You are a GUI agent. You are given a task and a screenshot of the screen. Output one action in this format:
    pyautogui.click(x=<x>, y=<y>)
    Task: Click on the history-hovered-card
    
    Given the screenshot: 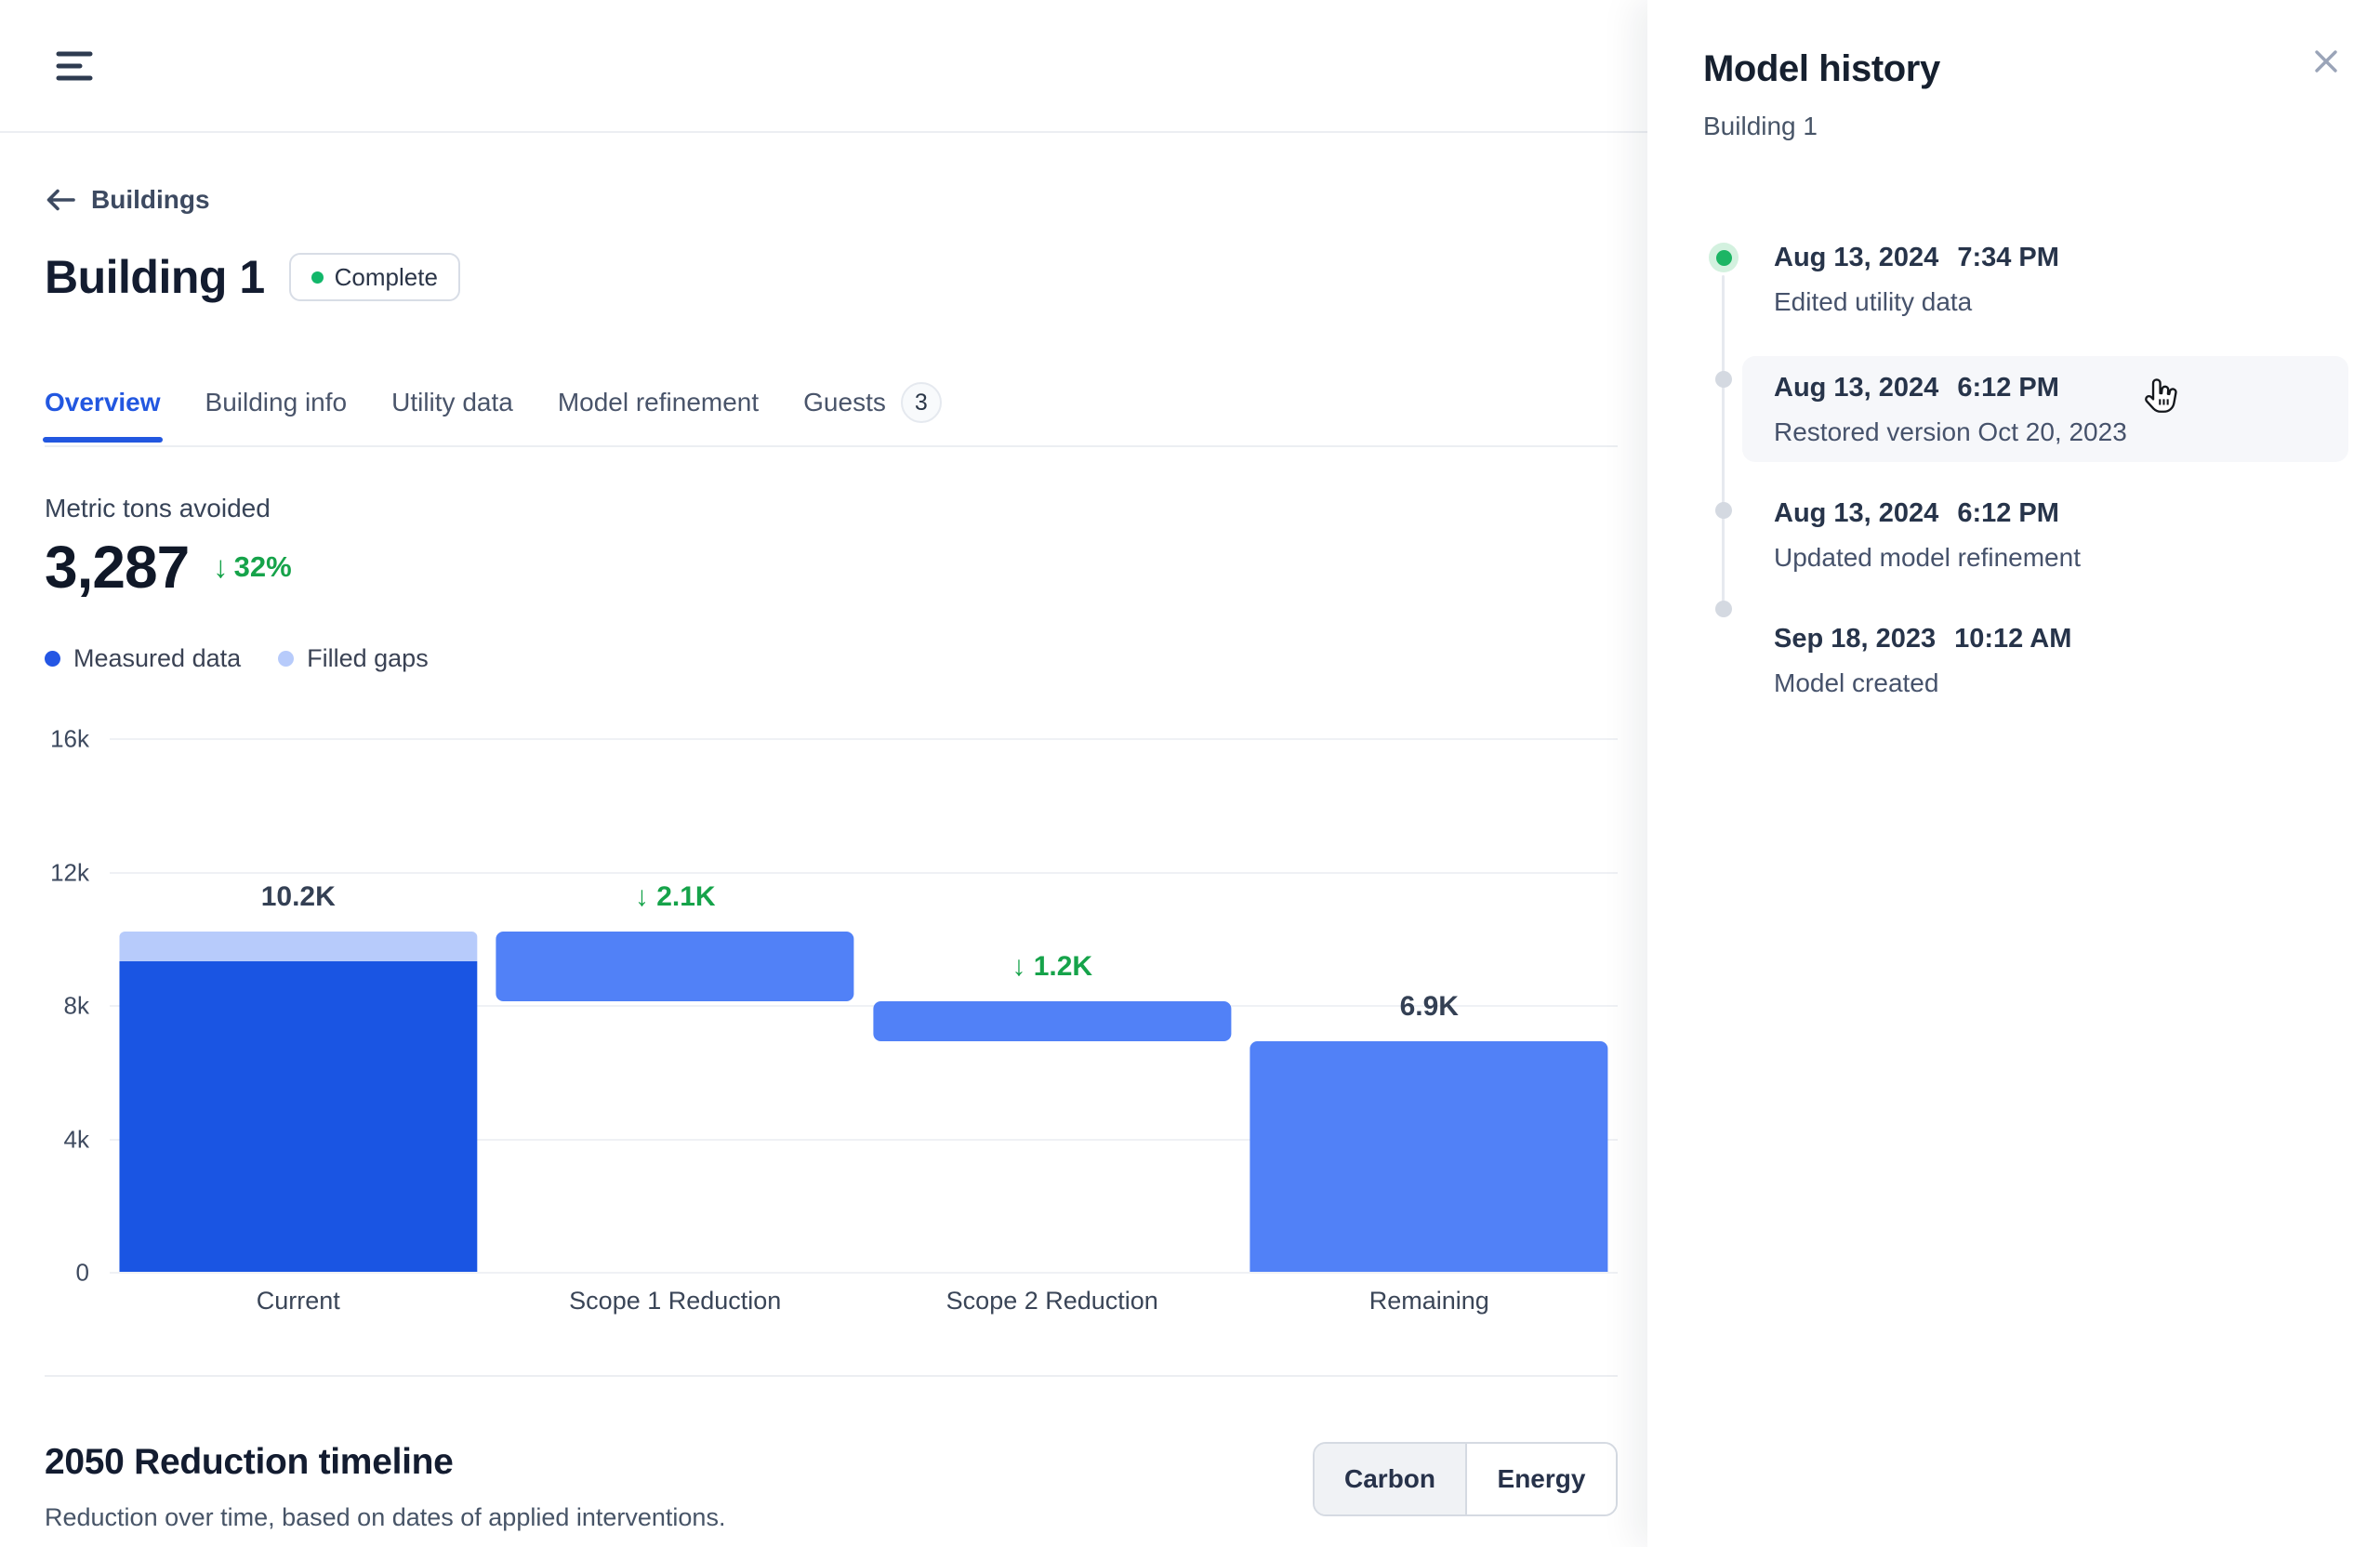 What is the action you would take?
    pyautogui.click(x=2045, y=409)
    